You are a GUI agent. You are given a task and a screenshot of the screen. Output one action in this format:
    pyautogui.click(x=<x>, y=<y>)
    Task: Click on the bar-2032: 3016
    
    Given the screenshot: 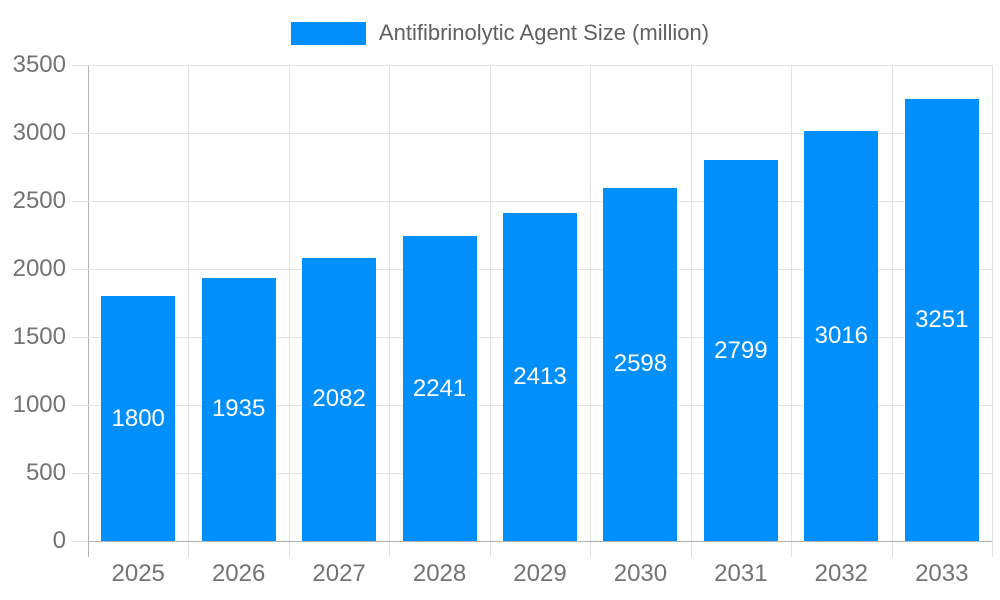 What is the action you would take?
    pyautogui.click(x=841, y=335)
    